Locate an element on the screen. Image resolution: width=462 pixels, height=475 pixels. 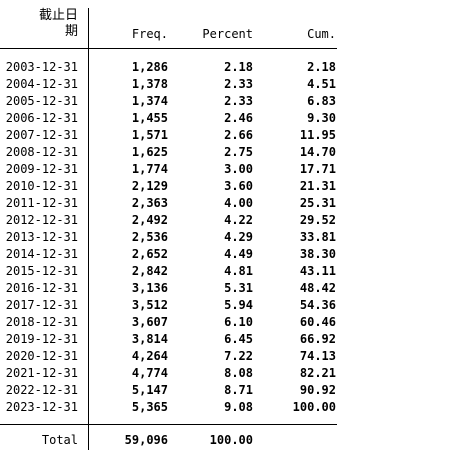
row-freq: 5,365 is located at coordinates (149, 407).